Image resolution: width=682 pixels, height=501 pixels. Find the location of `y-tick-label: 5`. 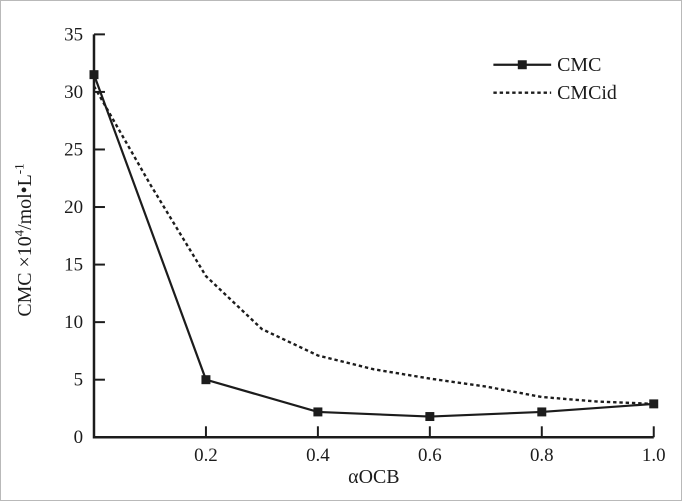

y-tick-label: 5 is located at coordinates (78, 380).